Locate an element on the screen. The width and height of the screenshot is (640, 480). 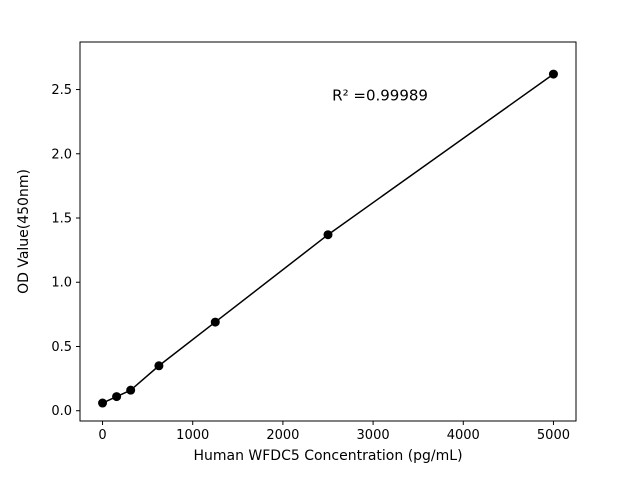
y-tick-label: 1.0 is located at coordinates (61, 283).